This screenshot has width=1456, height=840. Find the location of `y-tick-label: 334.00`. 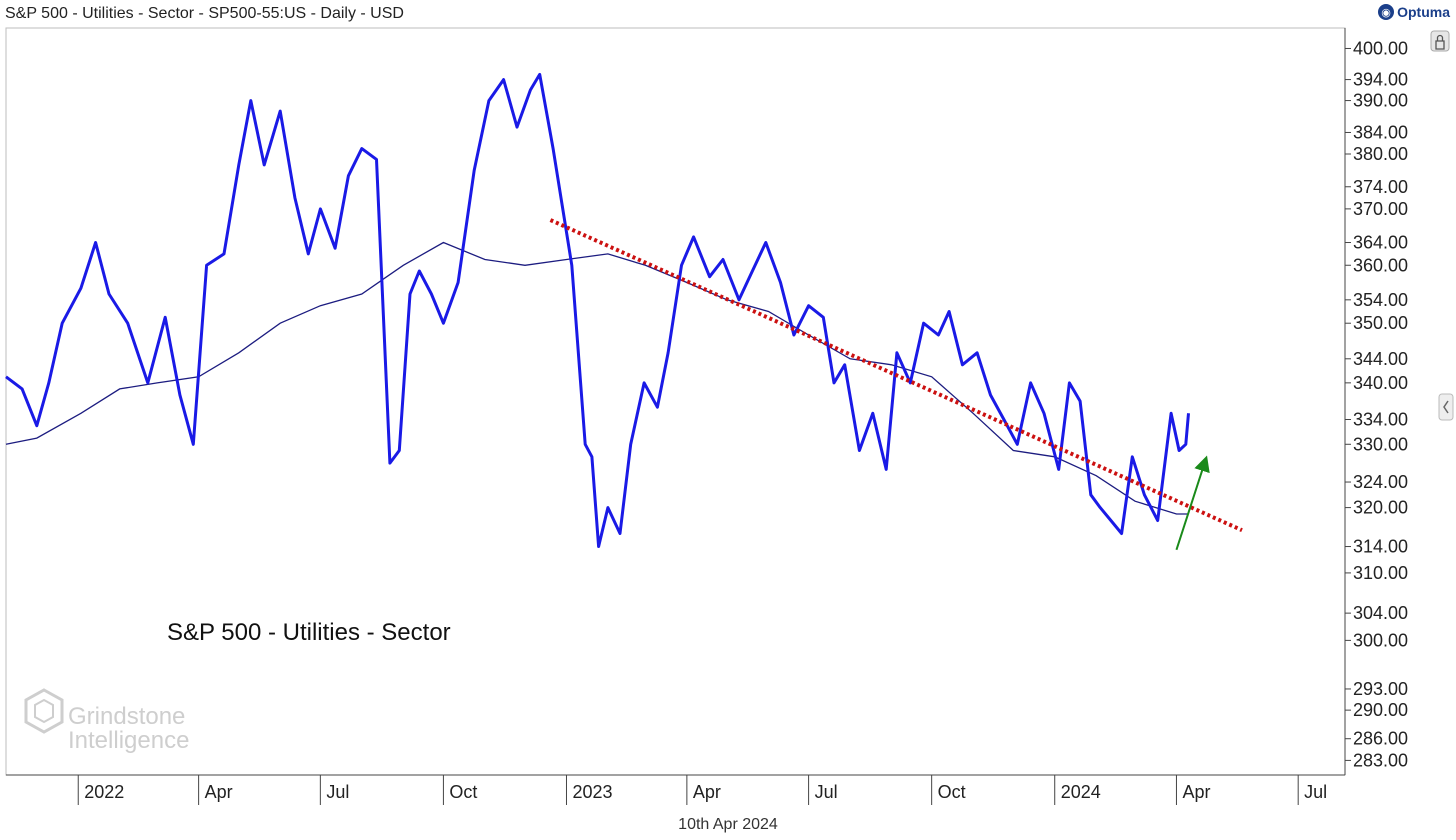

y-tick-label: 334.00 is located at coordinates (1380, 419).